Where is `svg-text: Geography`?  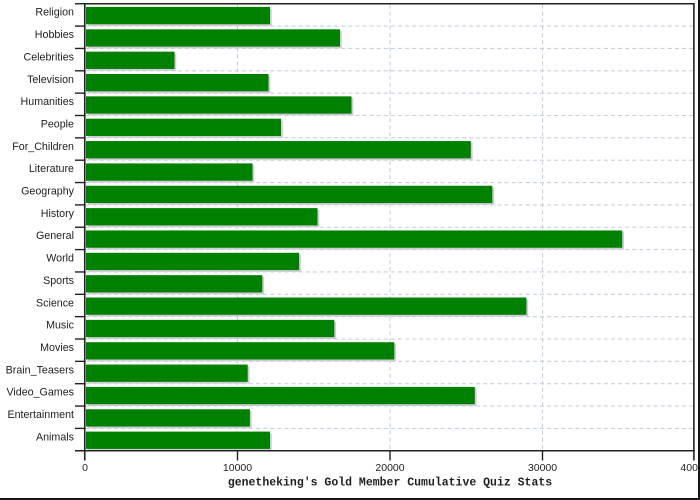
svg-text: Geography is located at coordinates (48, 192).